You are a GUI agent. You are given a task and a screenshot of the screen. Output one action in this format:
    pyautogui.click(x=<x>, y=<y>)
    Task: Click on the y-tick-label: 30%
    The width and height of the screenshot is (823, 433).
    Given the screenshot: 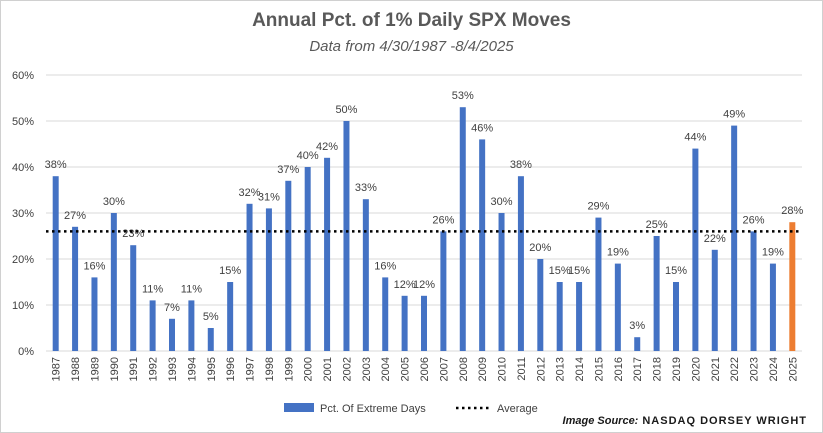 What is the action you would take?
    pyautogui.click(x=23, y=214)
    